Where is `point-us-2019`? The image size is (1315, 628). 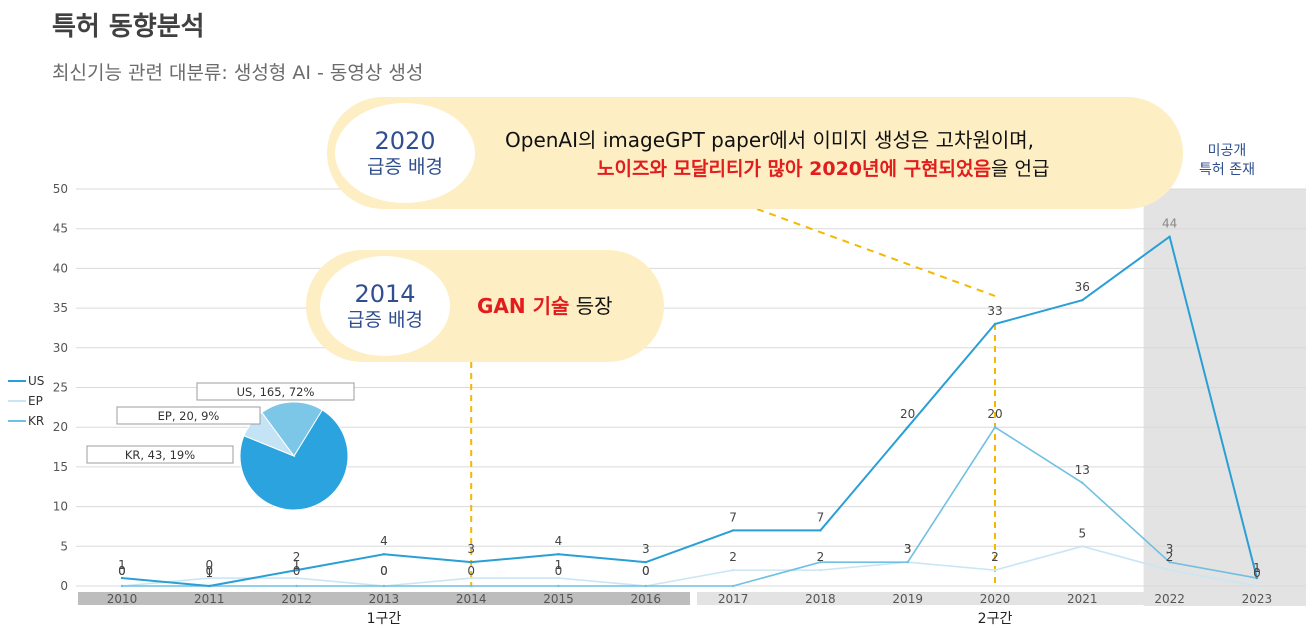 point-us-2019 is located at coordinates (907, 427).